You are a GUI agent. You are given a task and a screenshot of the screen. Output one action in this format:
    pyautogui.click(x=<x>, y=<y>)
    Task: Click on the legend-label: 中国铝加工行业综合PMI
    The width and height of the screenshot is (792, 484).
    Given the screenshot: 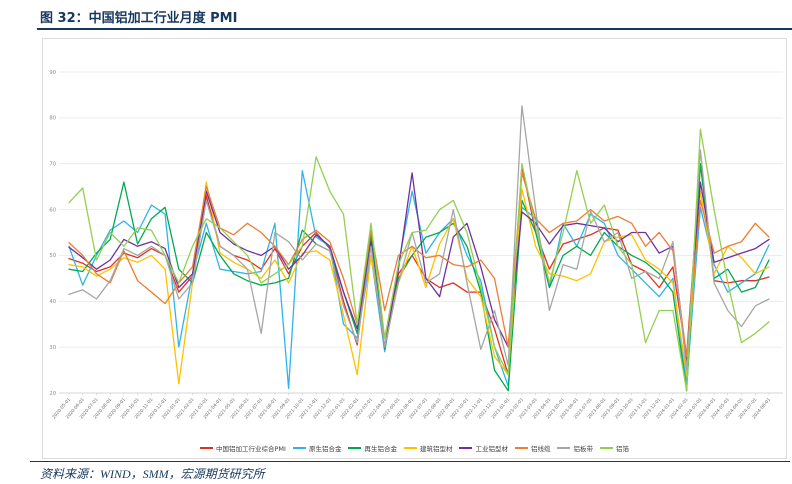 What is the action you would take?
    pyautogui.click(x=251, y=449)
    